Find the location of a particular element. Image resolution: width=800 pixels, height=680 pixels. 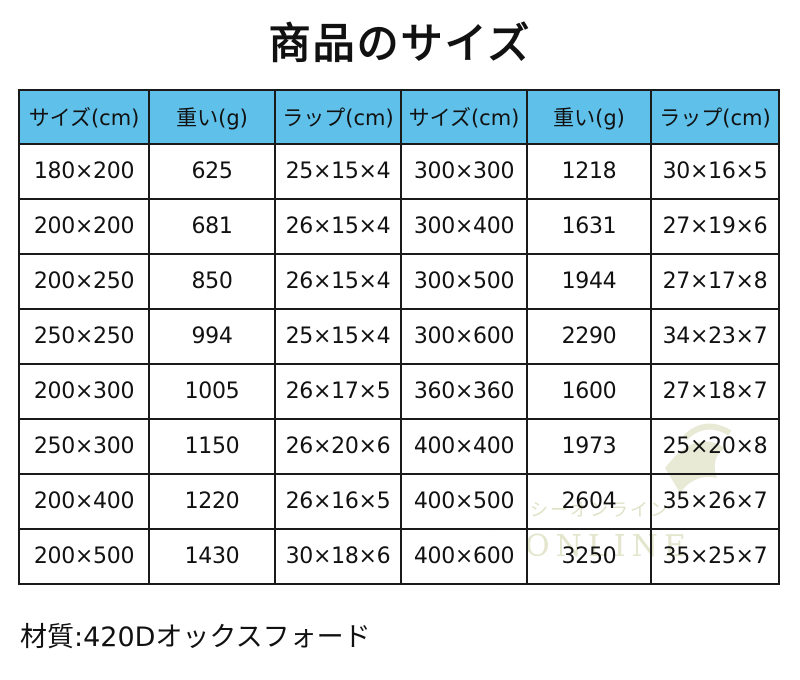

cell-size-2: 300×500 is located at coordinates (464, 281).